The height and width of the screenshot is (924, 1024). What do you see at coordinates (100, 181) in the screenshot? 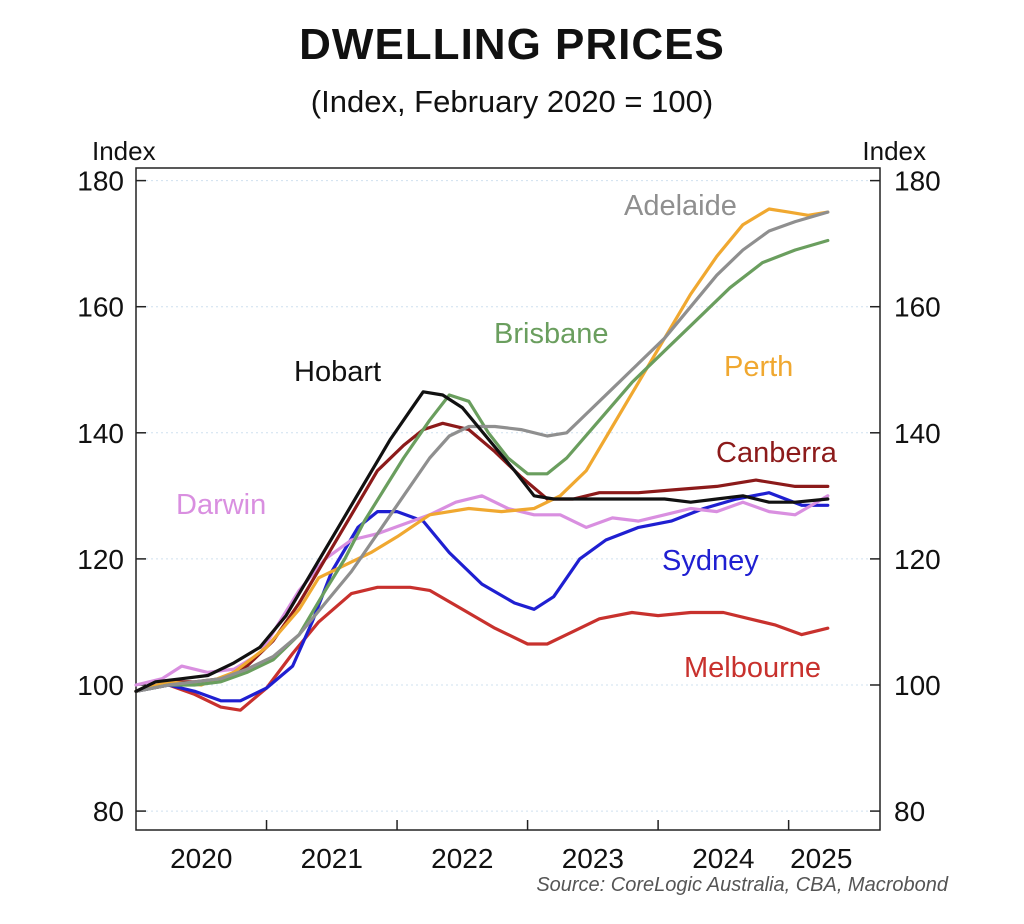
I see `y-tick-label-left-180: 180` at bounding box center [100, 181].